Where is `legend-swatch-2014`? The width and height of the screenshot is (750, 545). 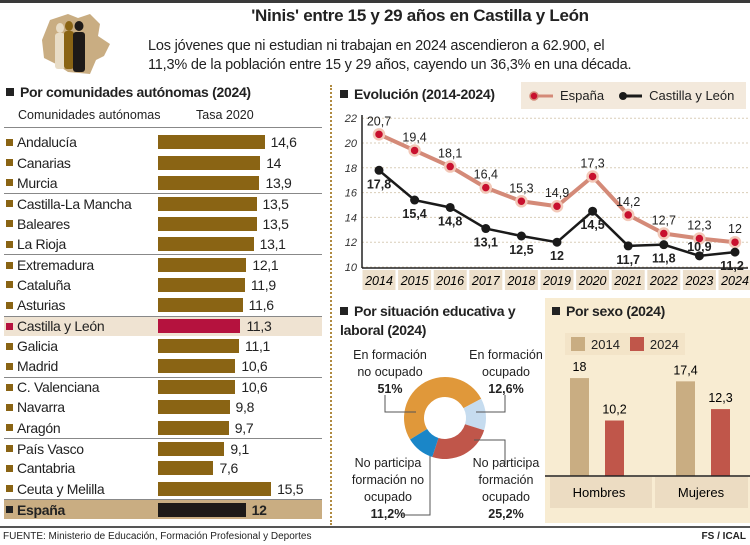 legend-swatch-2014 is located at coordinates (578, 344).